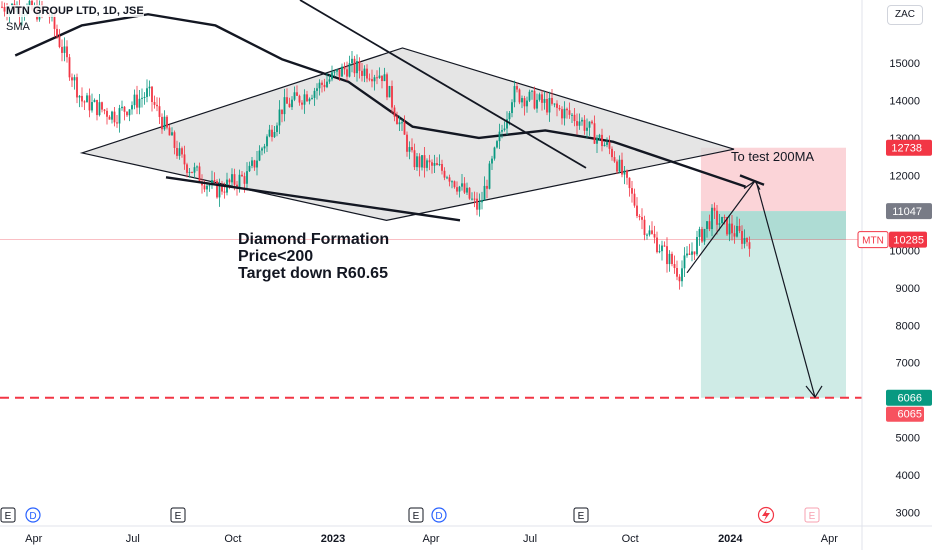 This screenshot has width=932, height=550. I want to click on upper-trendline, so click(443, 84).